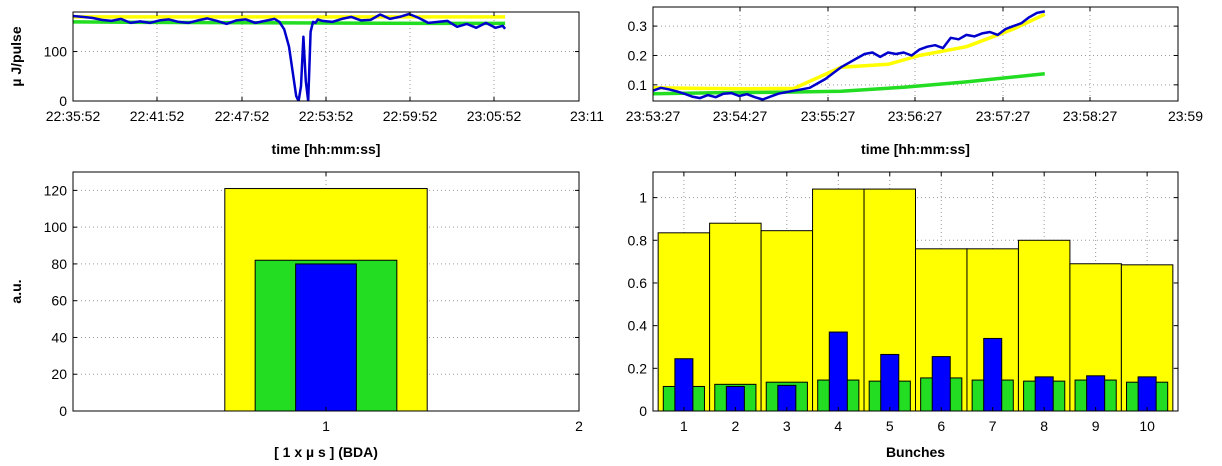 This screenshot has height=466, width=1222. What do you see at coordinates (410, 116) in the screenshot?
I see `x-tick-label: 22:59:52` at bounding box center [410, 116].